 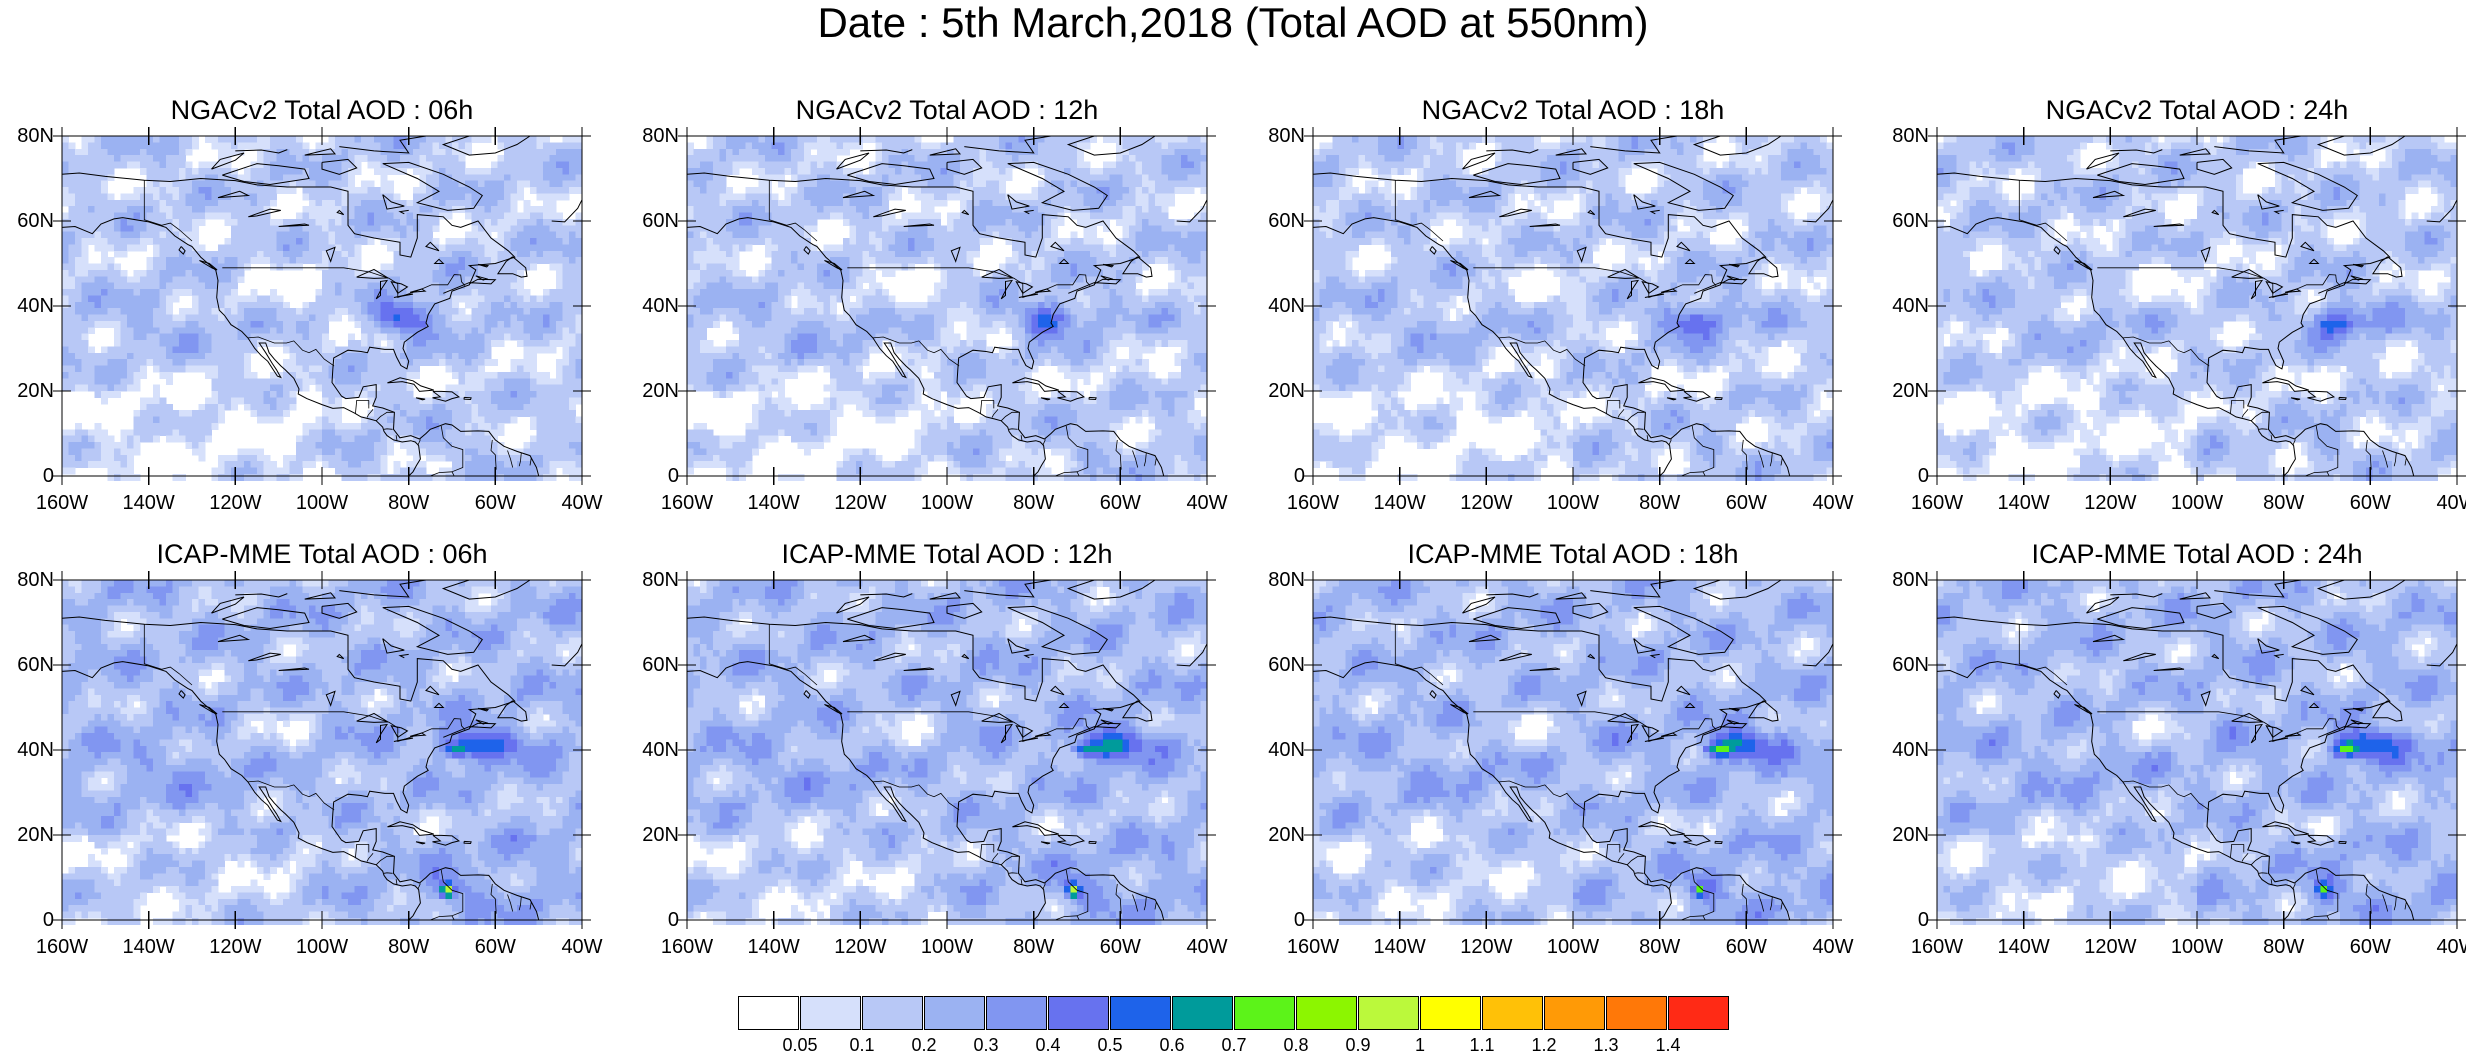 What do you see at coordinates (985, 1045) in the screenshot?
I see `colorbar-label: 0.3` at bounding box center [985, 1045].